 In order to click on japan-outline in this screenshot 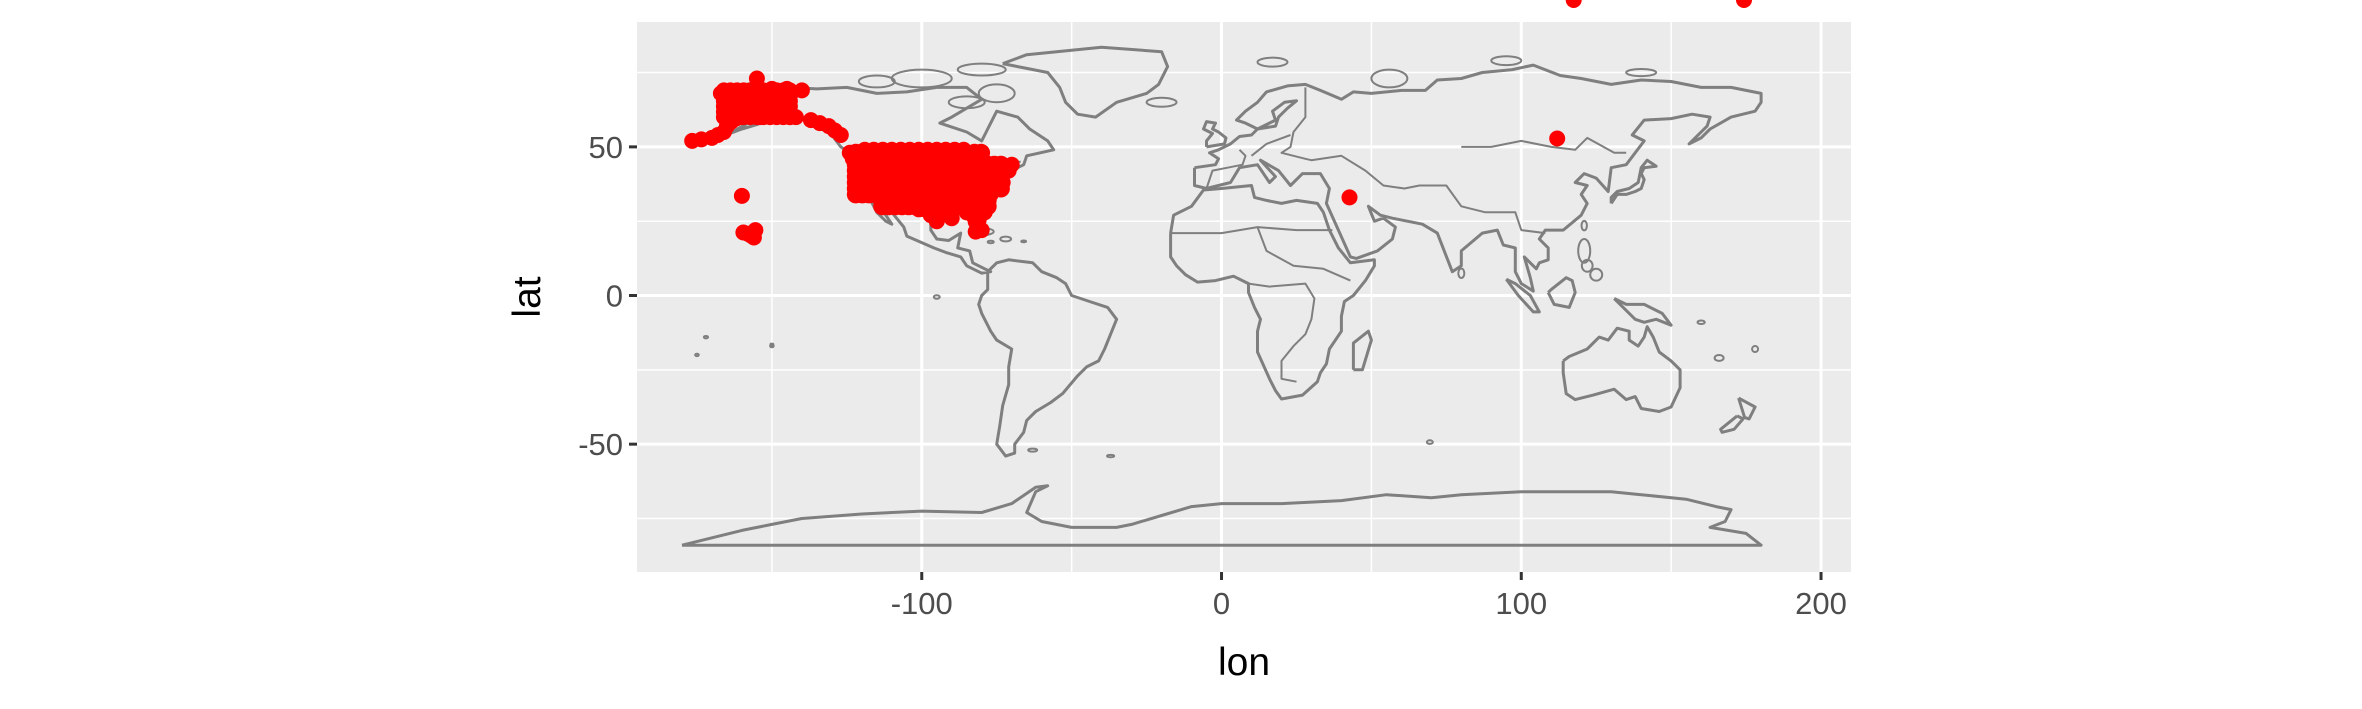, I will do `click(1633, 181)`.